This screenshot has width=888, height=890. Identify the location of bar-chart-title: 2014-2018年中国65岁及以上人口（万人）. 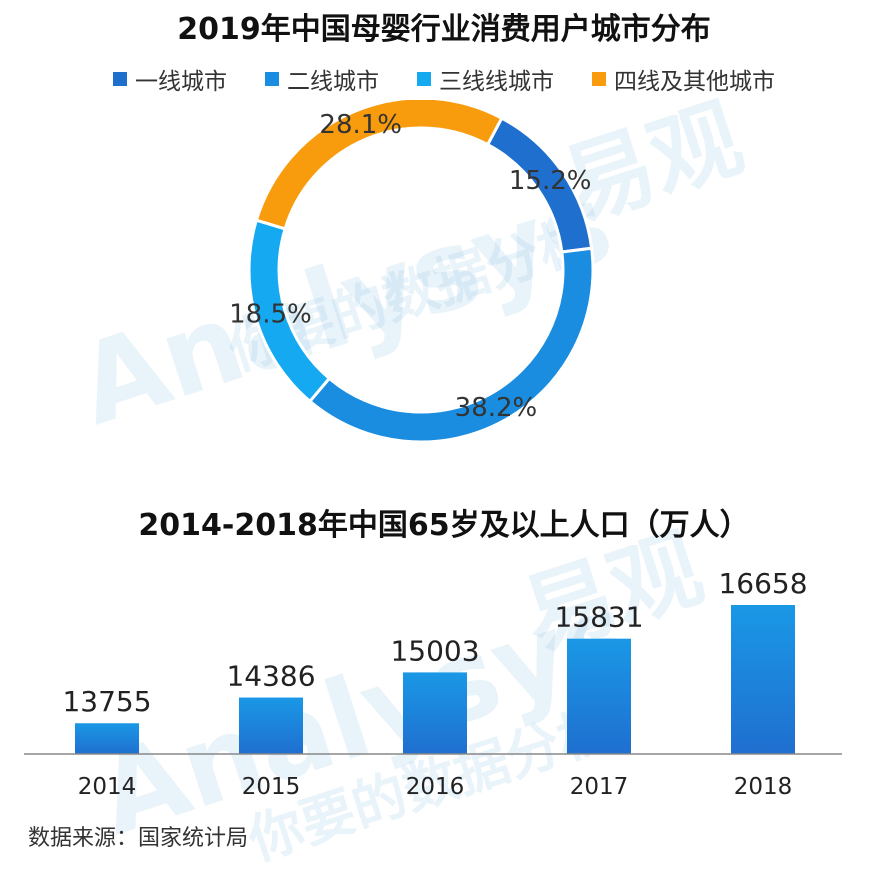
(444, 525).